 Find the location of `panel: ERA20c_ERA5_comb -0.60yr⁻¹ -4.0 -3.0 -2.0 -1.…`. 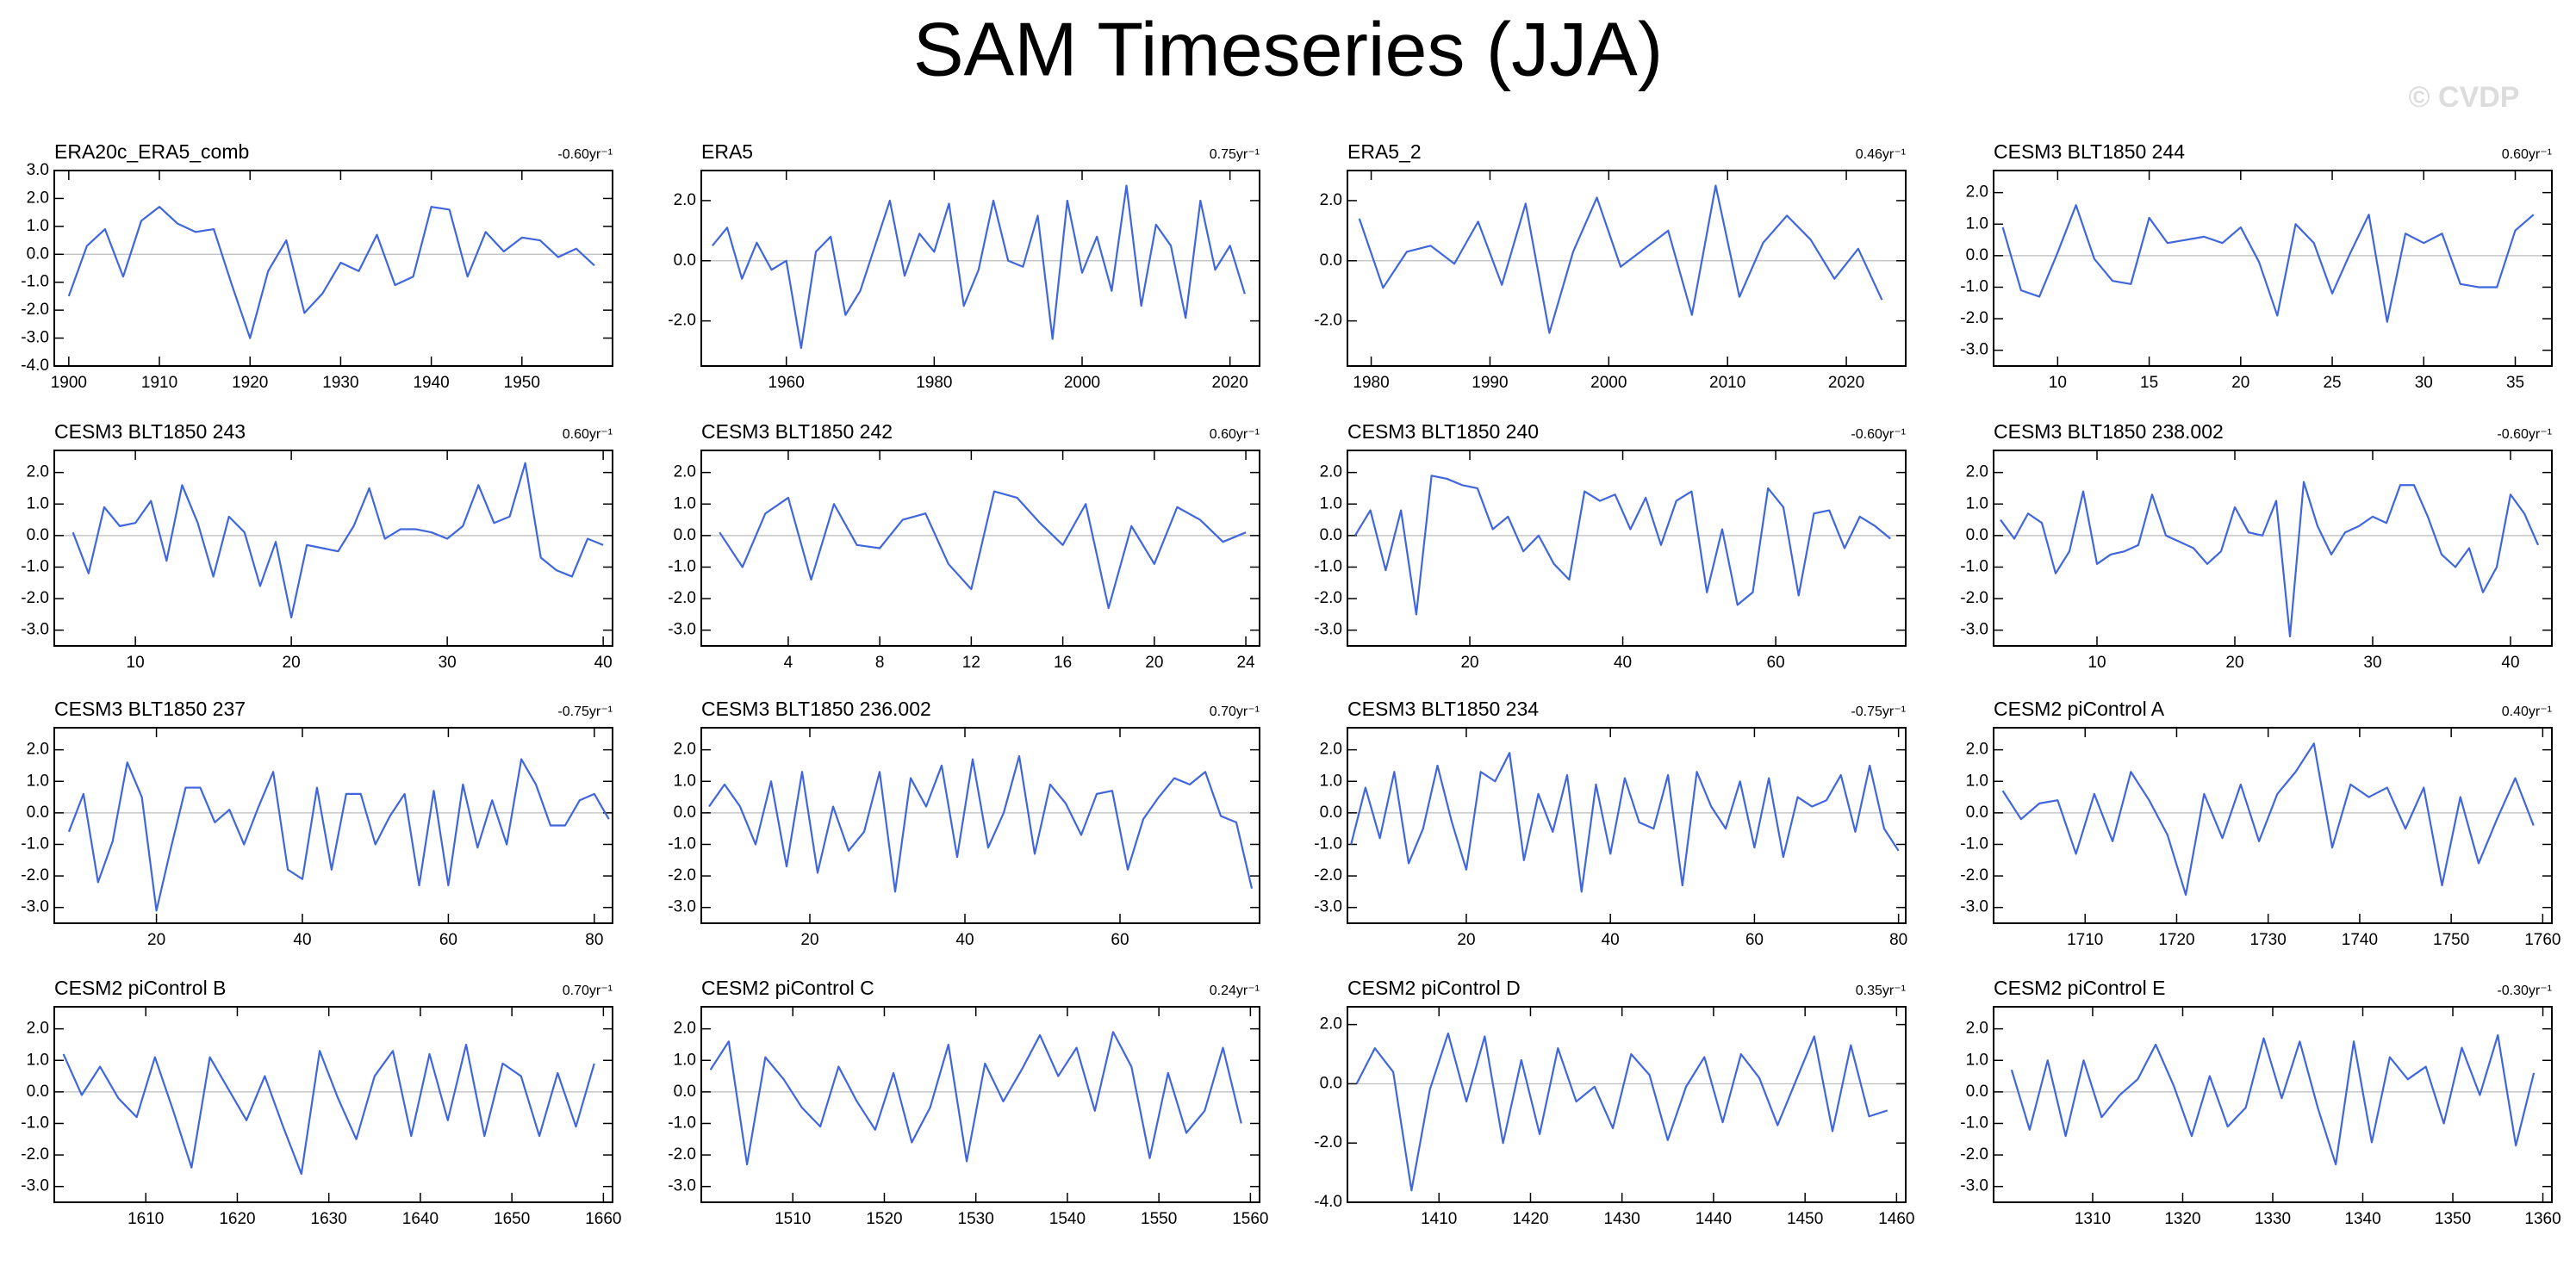

panel: ERA20c_ERA5_comb -0.60yr⁻¹ -4.0 -3.0 -2.0 -1.… is located at coordinates (317, 266).